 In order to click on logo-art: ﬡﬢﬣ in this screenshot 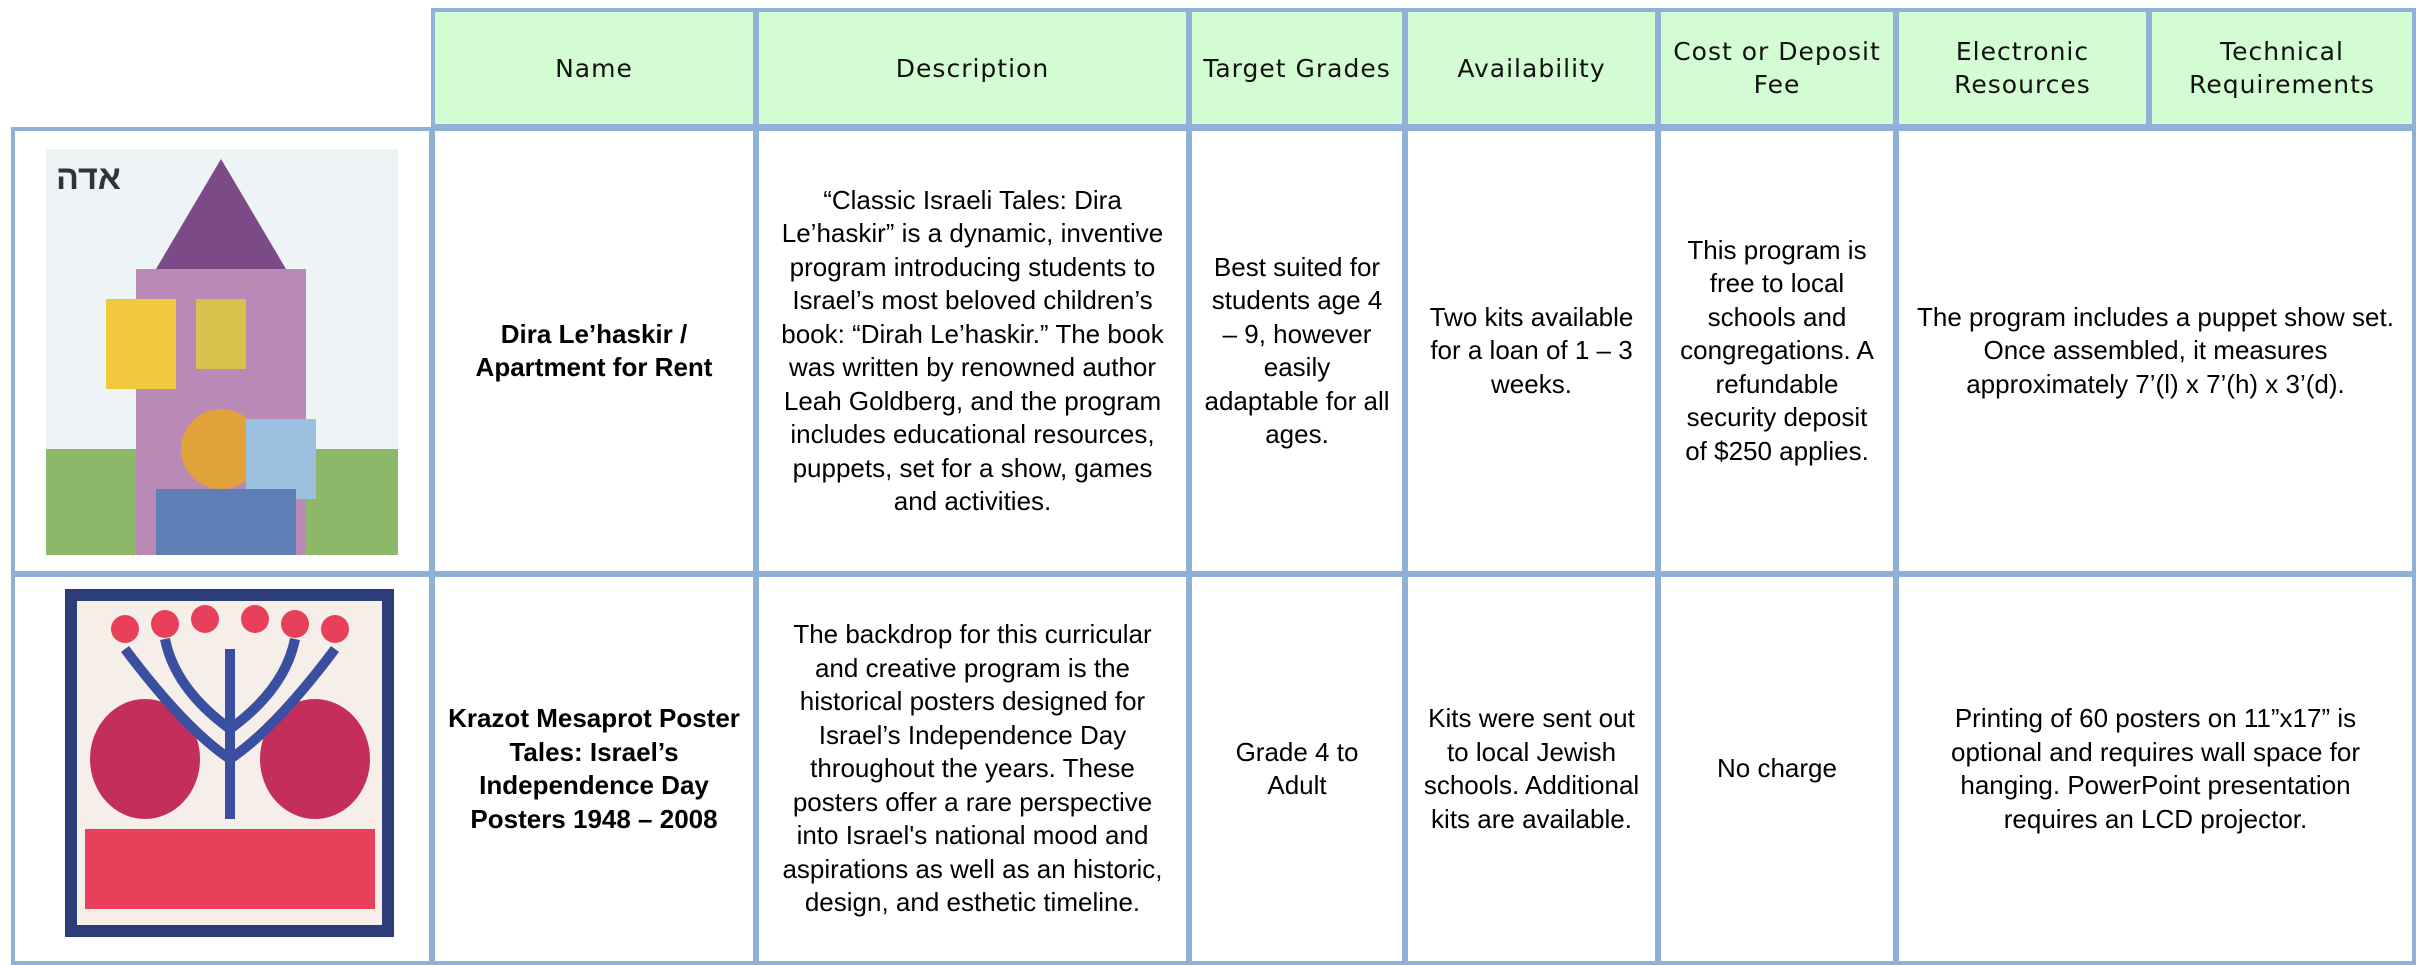, I will do `click(88, 178)`.